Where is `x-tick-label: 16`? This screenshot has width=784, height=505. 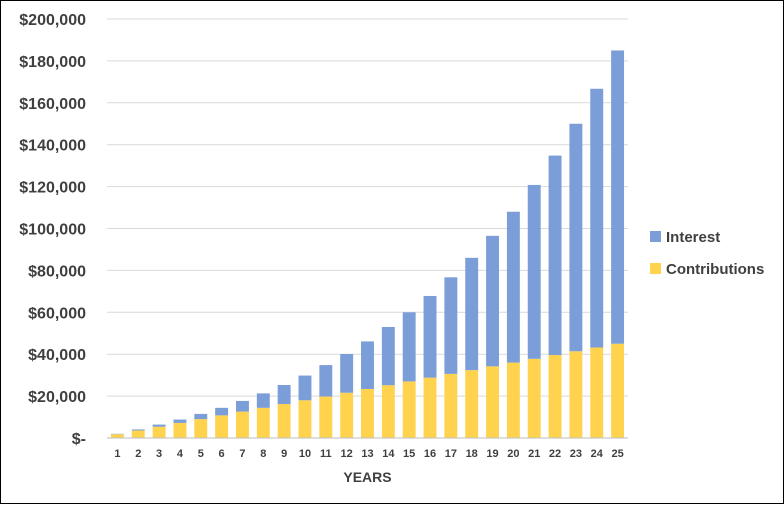 x-tick-label: 16 is located at coordinates (430, 454).